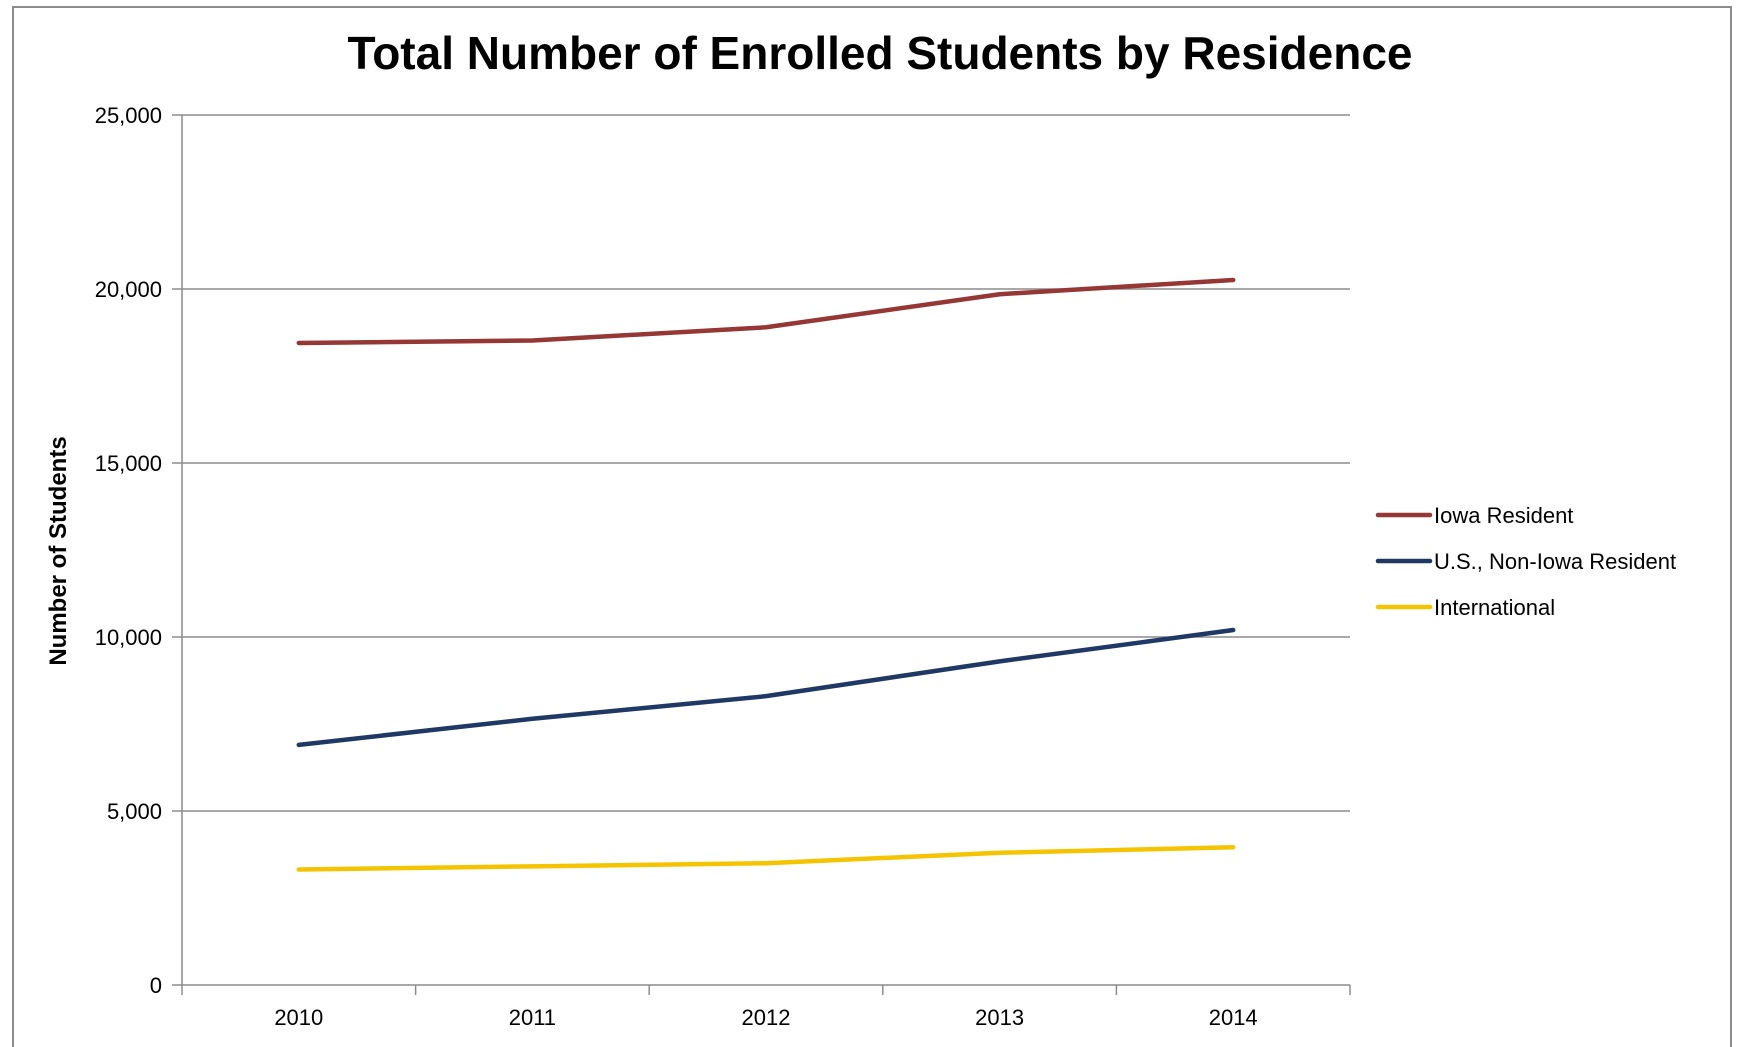  What do you see at coordinates (1503, 515) in the screenshot?
I see `legend-label-iowa-resident: Iowa Resident` at bounding box center [1503, 515].